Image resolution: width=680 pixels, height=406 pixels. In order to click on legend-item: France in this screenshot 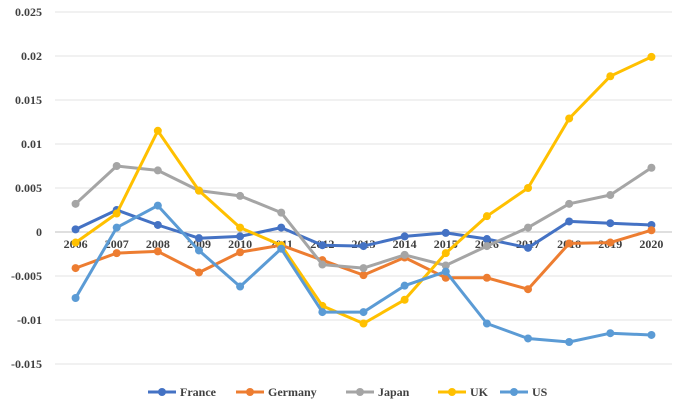, I will do `click(182, 392)`.